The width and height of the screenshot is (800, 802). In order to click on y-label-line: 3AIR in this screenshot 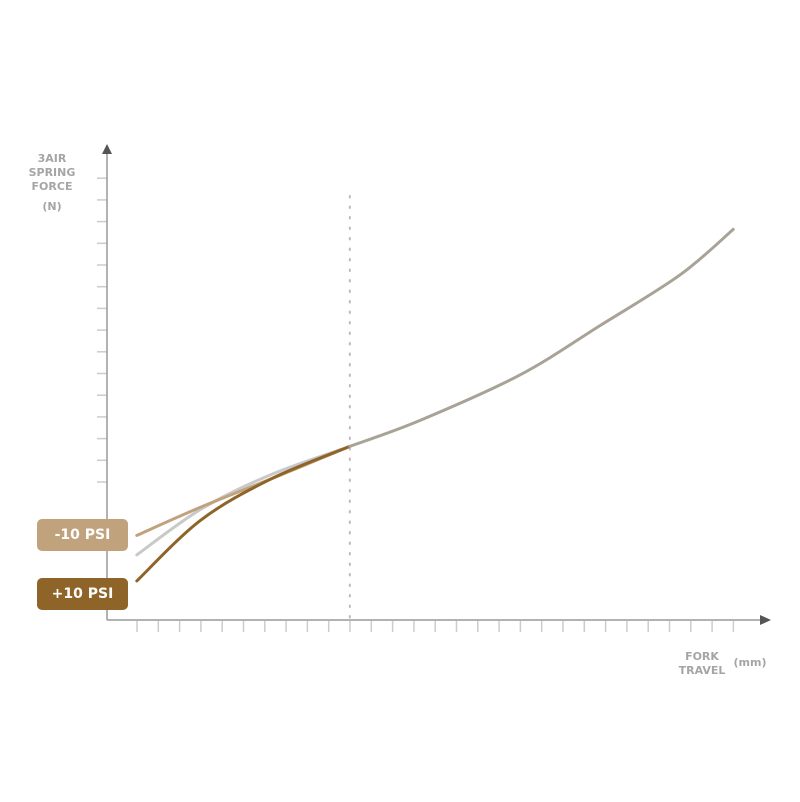, I will do `click(52, 158)`.